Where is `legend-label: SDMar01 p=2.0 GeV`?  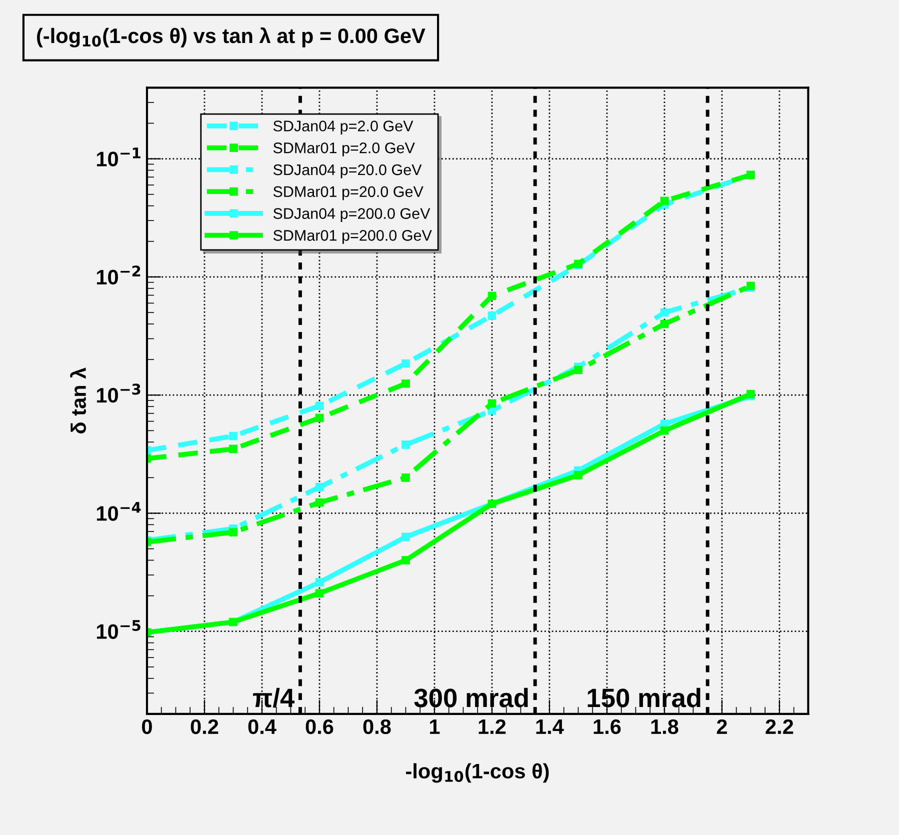
legend-label: SDMar01 p=2.0 GeV is located at coordinates (344, 149).